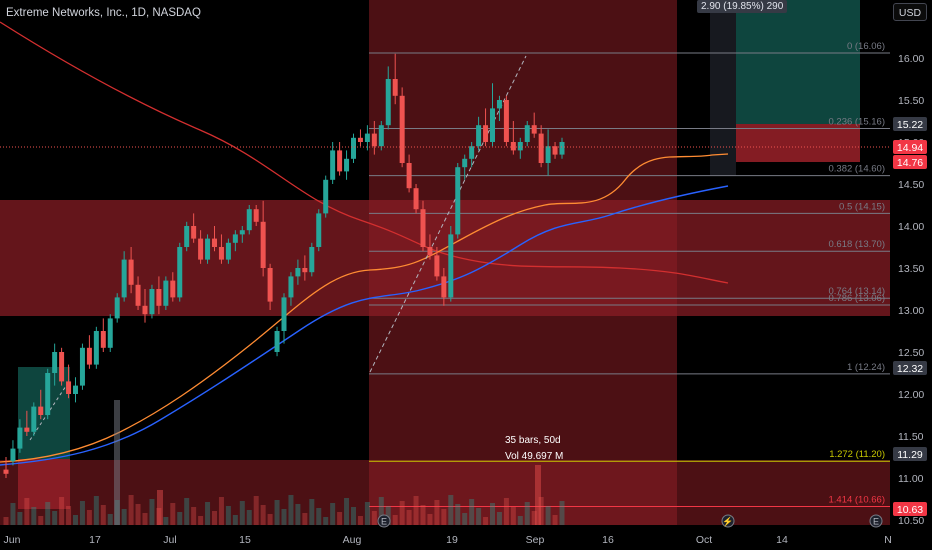 The height and width of the screenshot is (550, 932). What do you see at coordinates (856, 122) in the screenshot?
I see `fib-label: 0.236 (15.16)` at bounding box center [856, 122].